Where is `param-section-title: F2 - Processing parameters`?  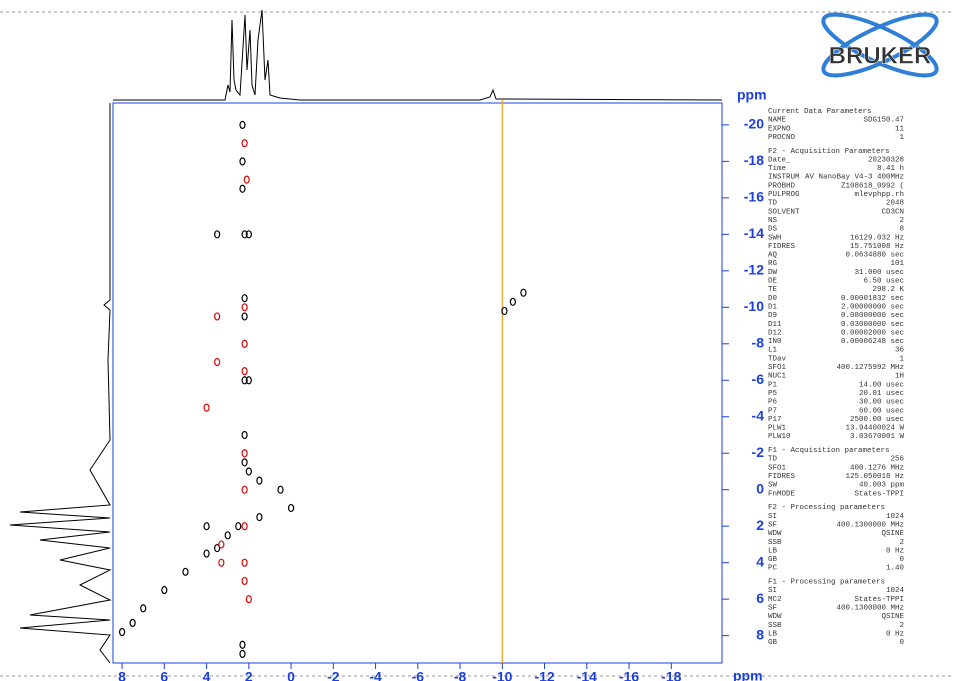 param-section-title: F2 - Processing parameters is located at coordinates (826, 508).